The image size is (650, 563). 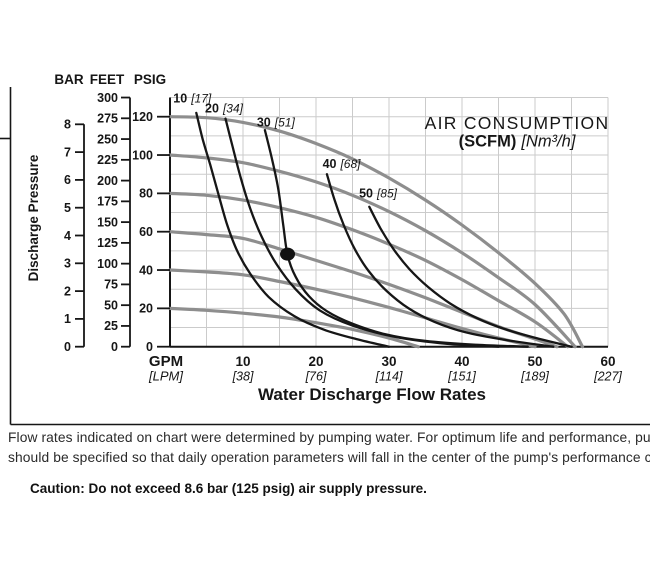 I want to click on x-tick-sublabel: [189], so click(x=534, y=377).